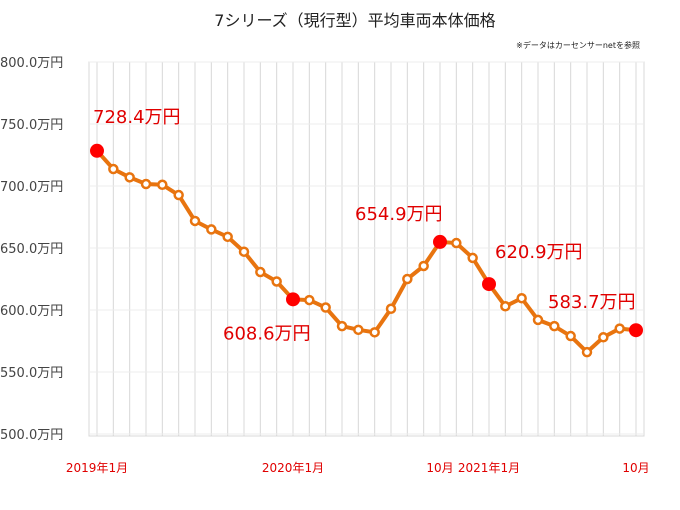 Image resolution: width=680 pixels, height=510 pixels. I want to click on y-tick-label: 800.0万円, so click(31, 63).